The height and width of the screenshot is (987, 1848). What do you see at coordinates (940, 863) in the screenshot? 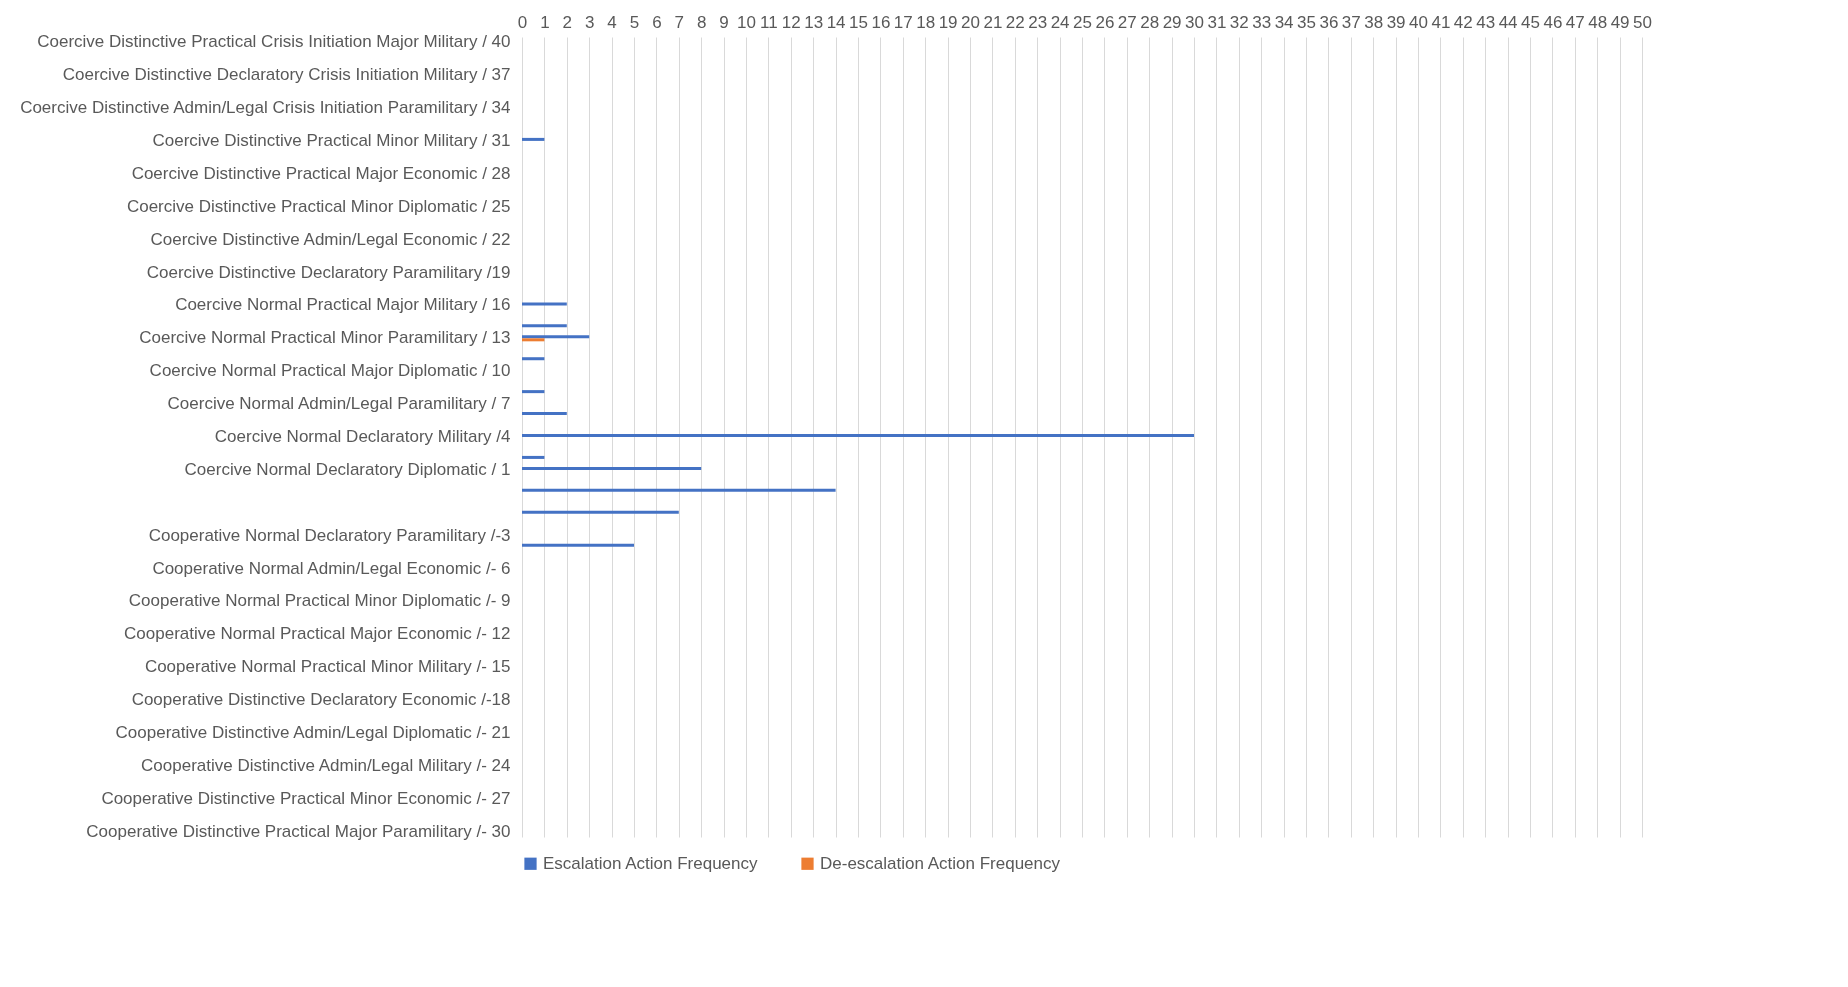
I see `legend-label: De-escalation Action Frequency` at bounding box center [940, 863].